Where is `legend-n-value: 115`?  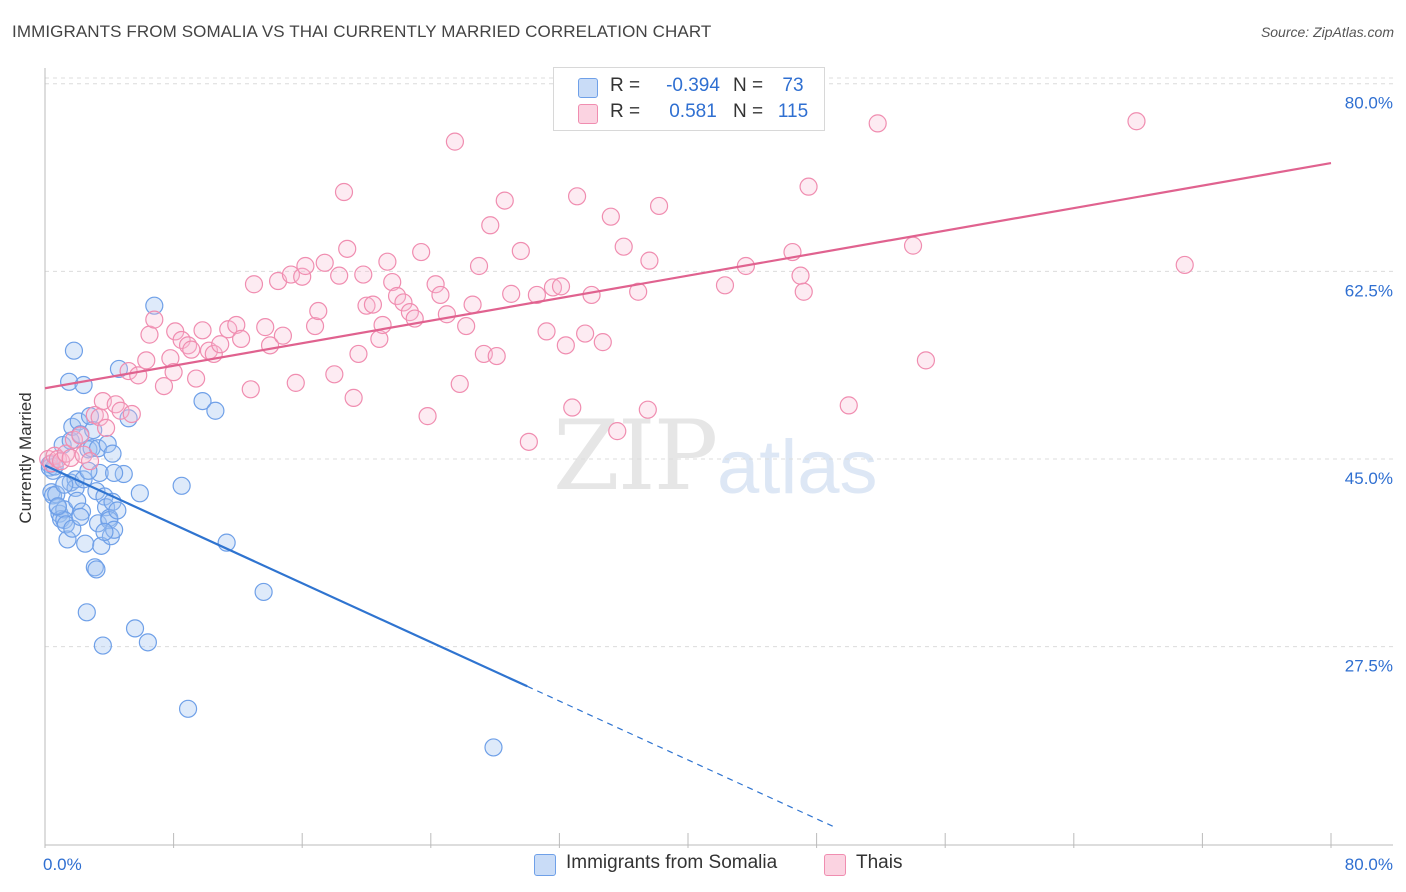 legend-n-value: 115 is located at coordinates (793, 111).